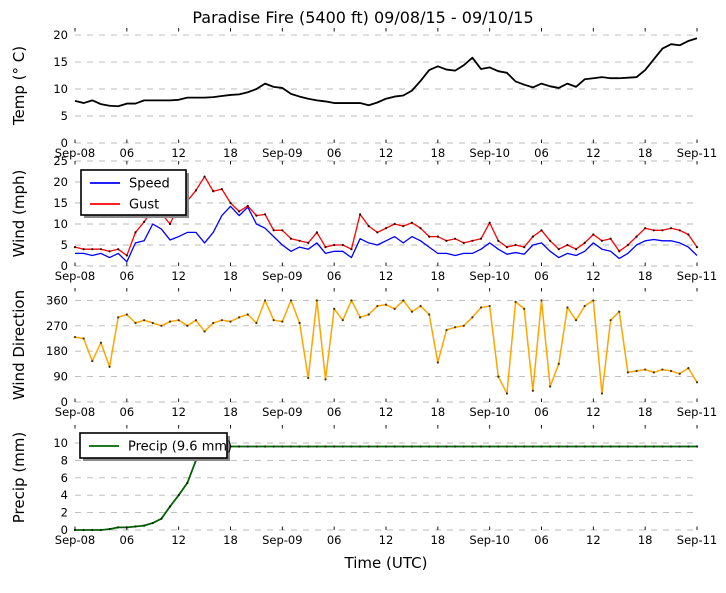 The width and height of the screenshot is (726, 593). Describe the element at coordinates (386, 72) in the screenshot. I see `series-line-temp` at that location.